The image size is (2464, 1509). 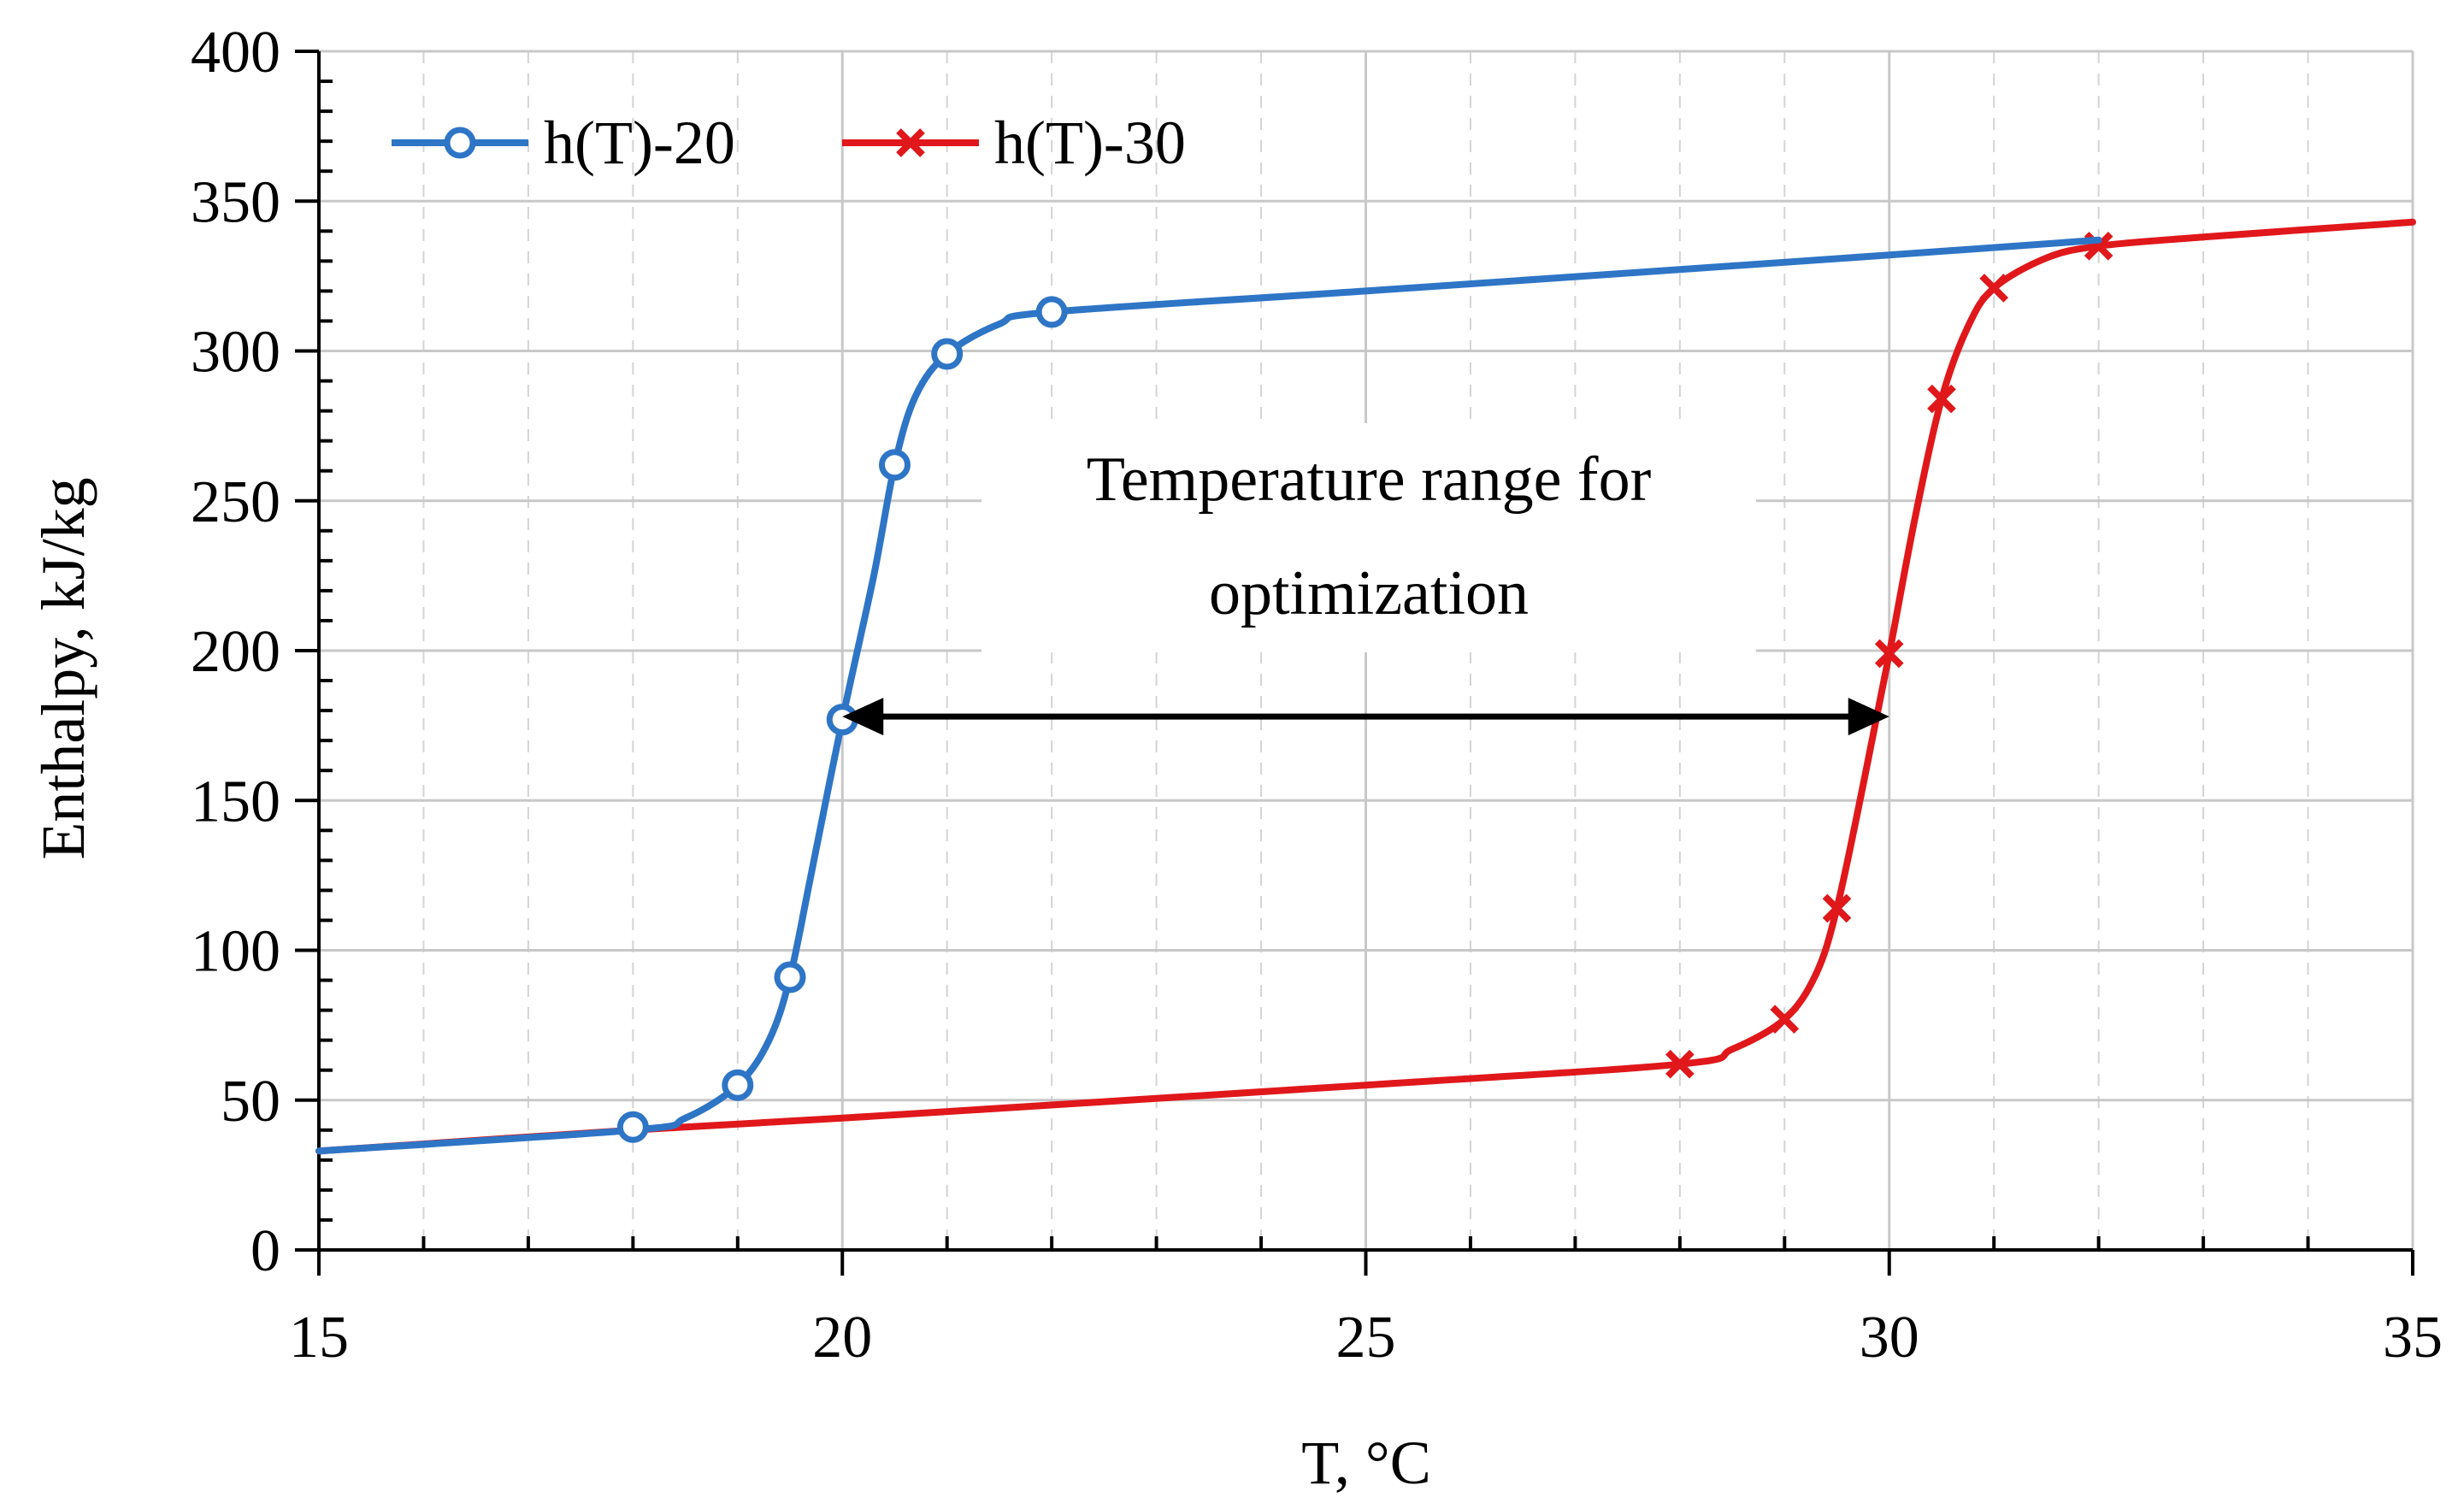 What do you see at coordinates (236, 652) in the screenshot?
I see `y-tick-label: 200` at bounding box center [236, 652].